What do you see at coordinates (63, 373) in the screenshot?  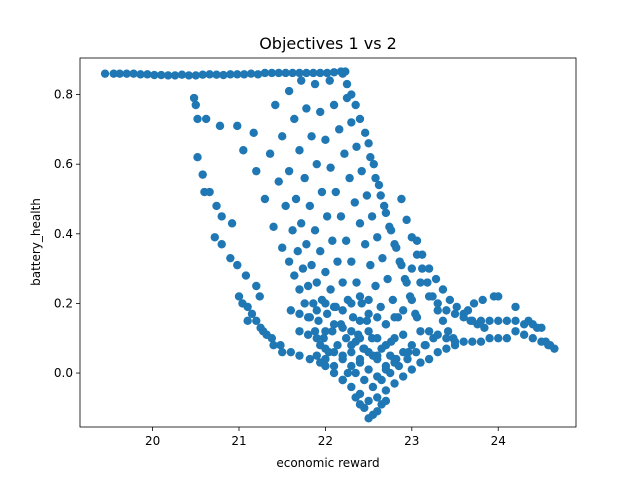 I see `y-tick-label: 0.0` at bounding box center [63, 373].